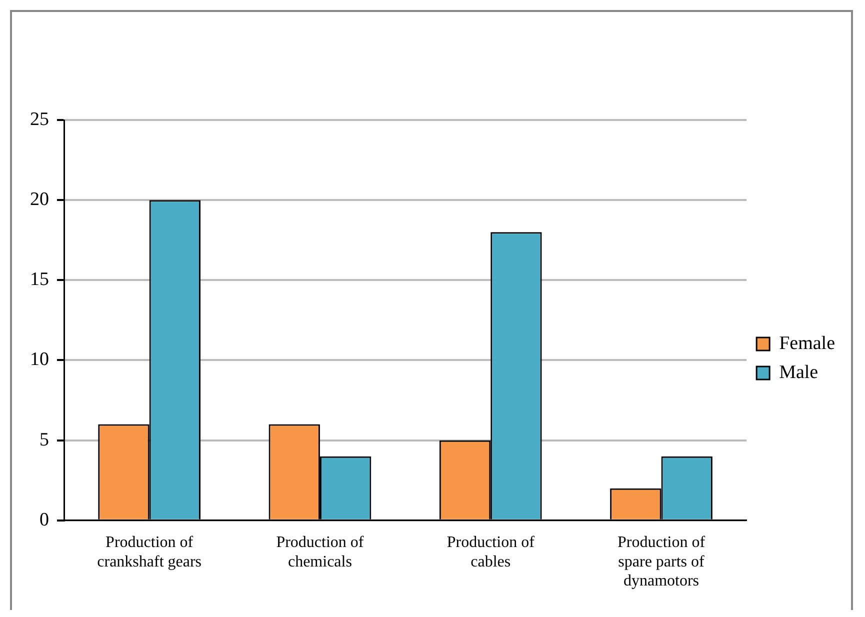 This screenshot has height=617, width=865. I want to click on y-tick-label: 0, so click(44, 519).